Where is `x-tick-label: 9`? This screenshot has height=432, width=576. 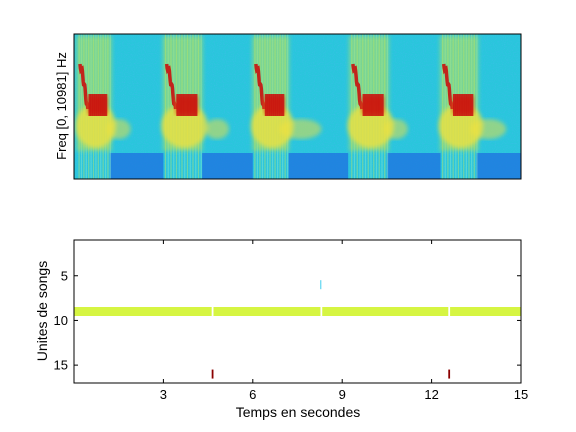 x-tick-label: 9 is located at coordinates (342, 394).